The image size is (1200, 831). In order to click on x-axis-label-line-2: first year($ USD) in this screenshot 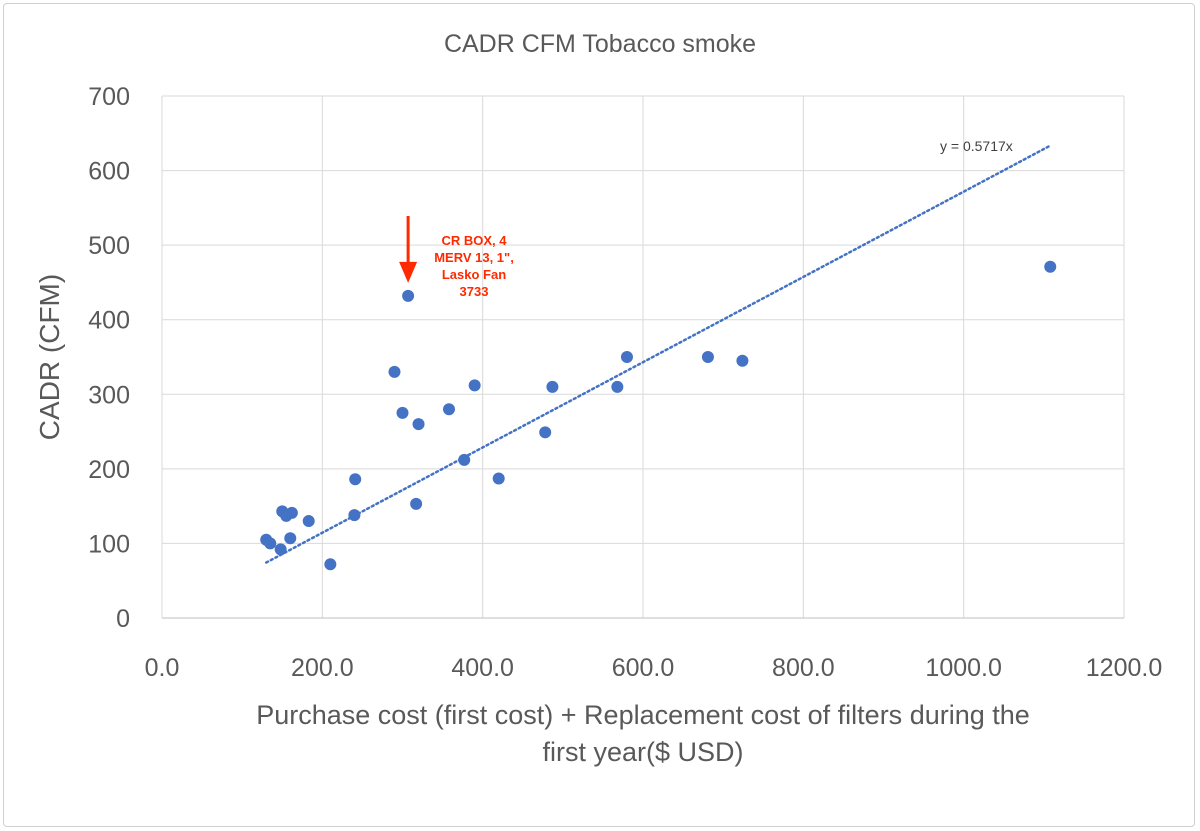, I will do `click(642, 752)`.